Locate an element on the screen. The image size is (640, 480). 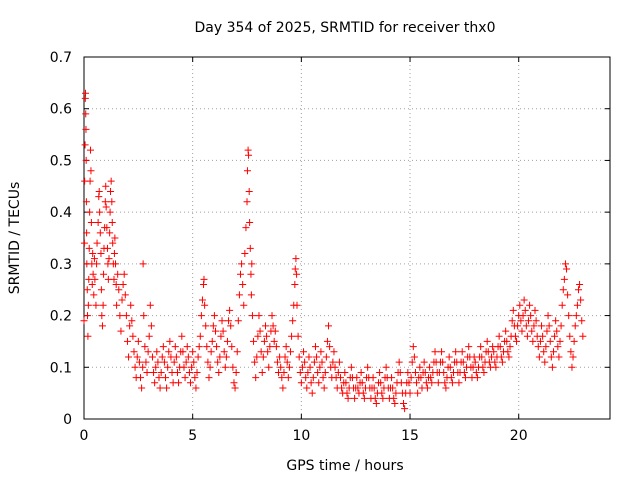
y-tick-label: 0.6 is located at coordinates (61, 110).